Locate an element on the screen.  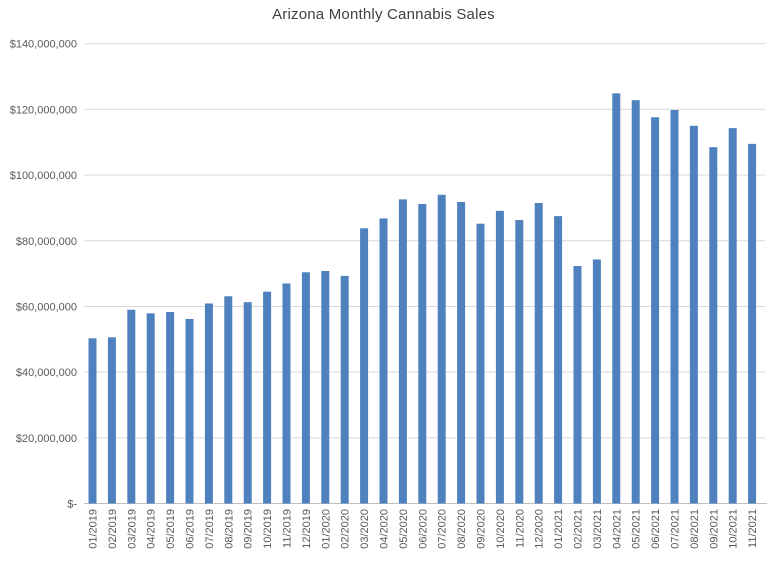
x-axis-tick-label: 07/2020 is located at coordinates (443, 529).